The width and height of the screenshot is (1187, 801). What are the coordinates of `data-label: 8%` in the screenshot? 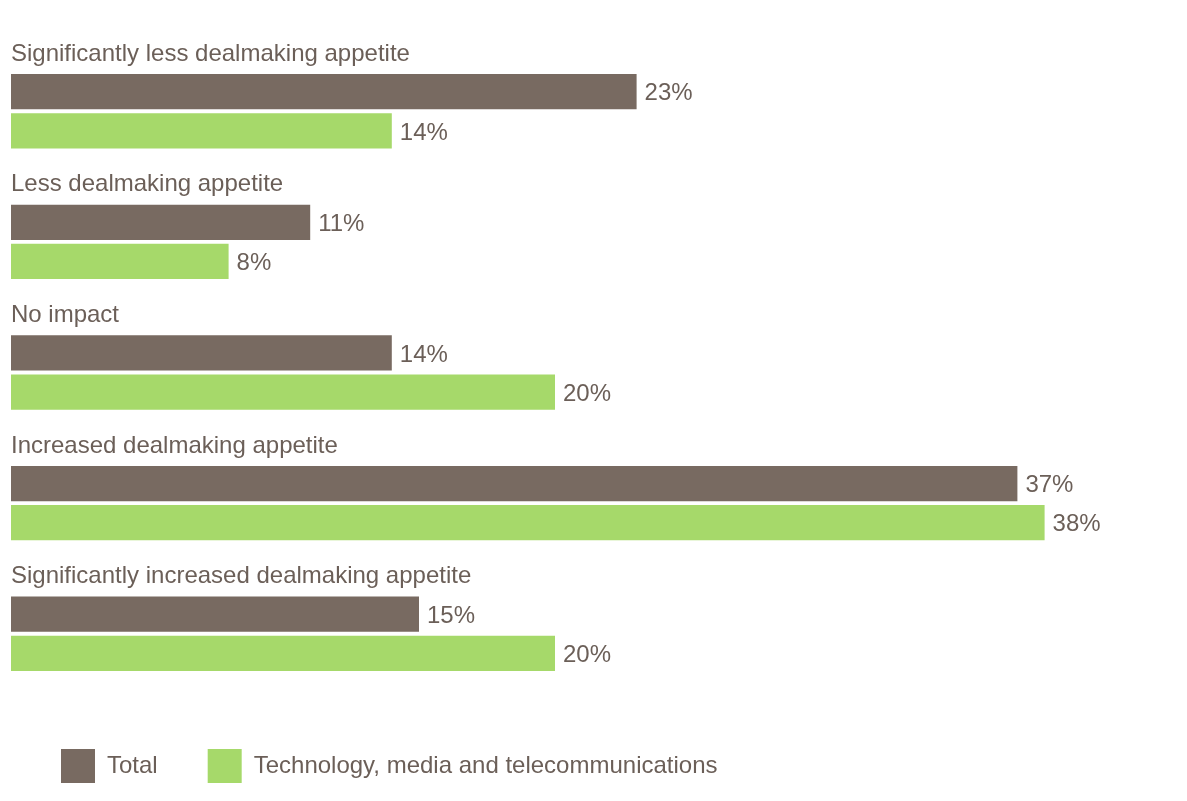 It's located at (254, 262).